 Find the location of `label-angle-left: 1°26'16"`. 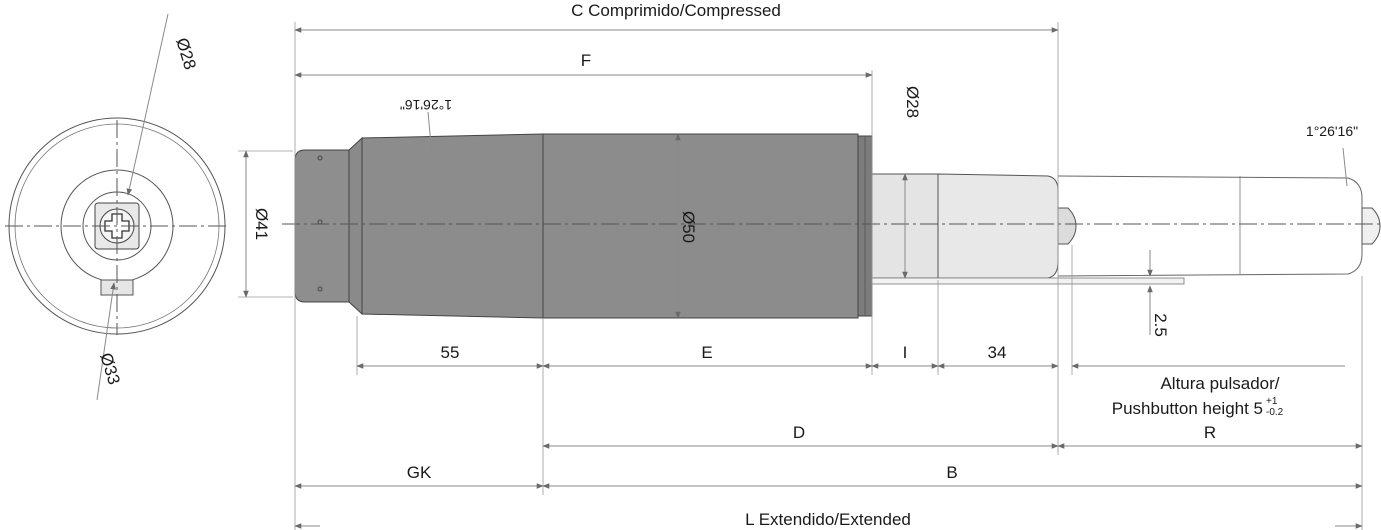

label-angle-left: 1°26'16" is located at coordinates (426, 105).